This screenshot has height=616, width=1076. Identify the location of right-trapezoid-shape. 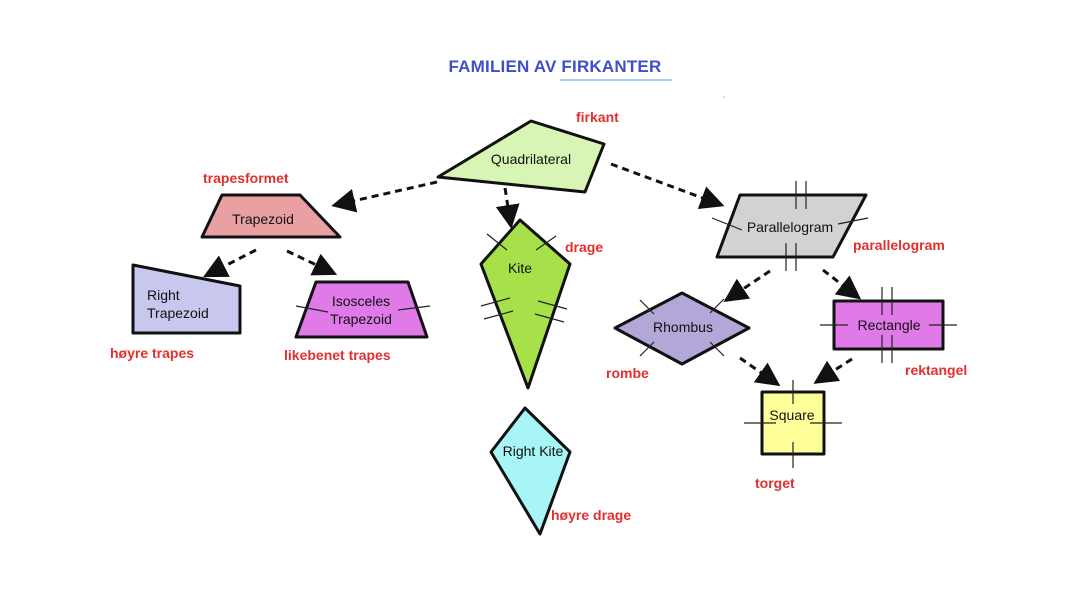
(186, 299).